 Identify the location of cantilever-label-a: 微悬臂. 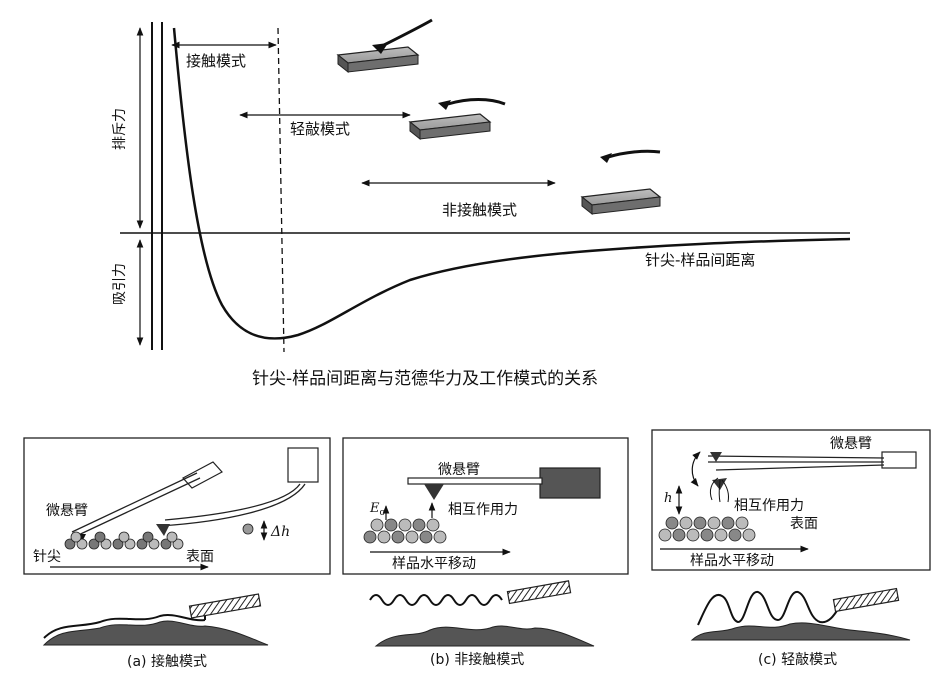
(67, 511).